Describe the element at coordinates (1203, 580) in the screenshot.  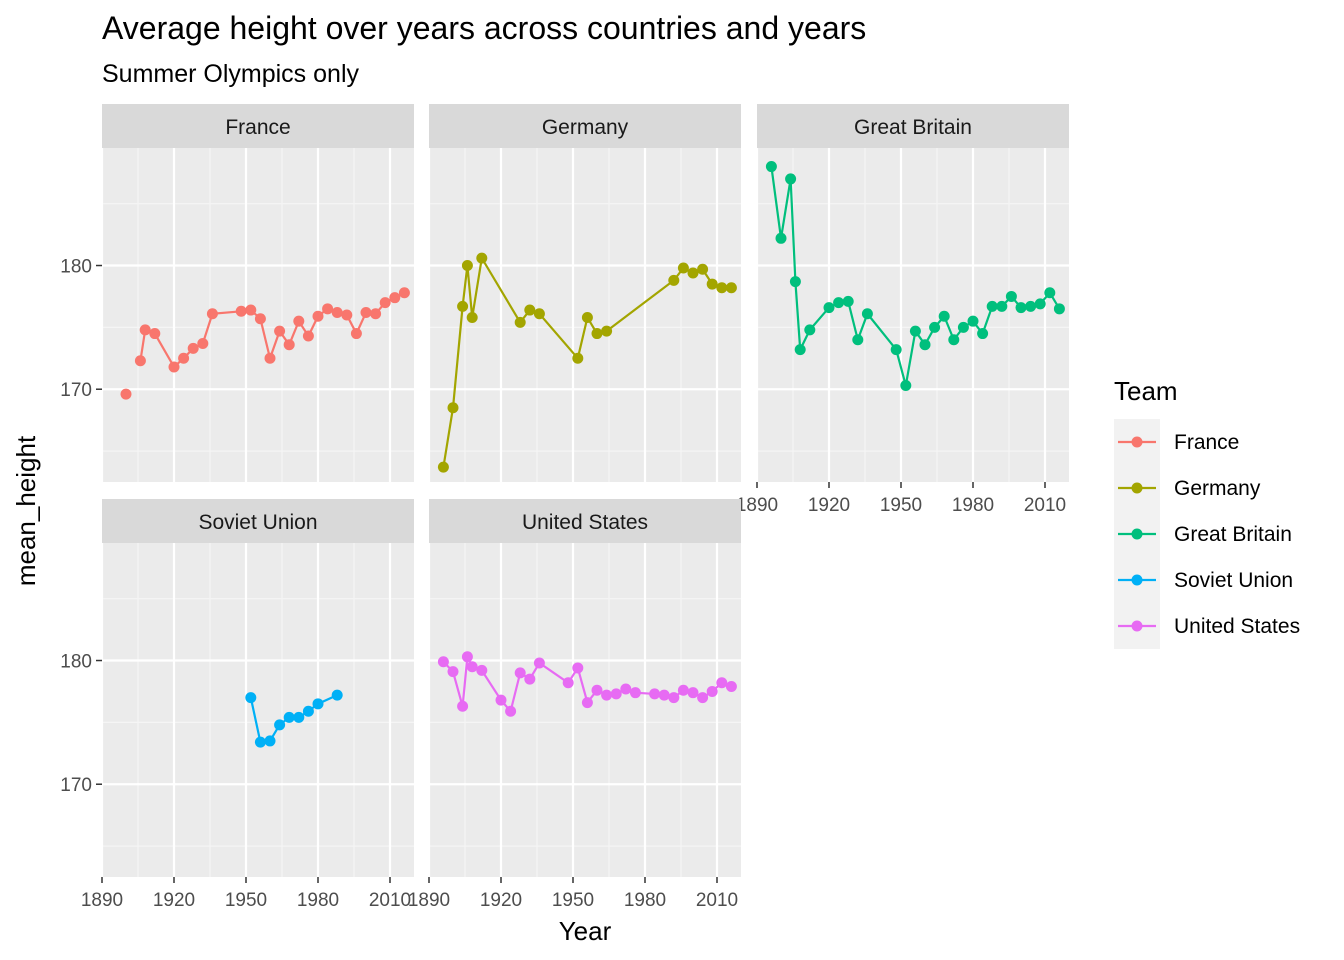
I see `legend-item-soviet-union: Soviet Union` at that location.